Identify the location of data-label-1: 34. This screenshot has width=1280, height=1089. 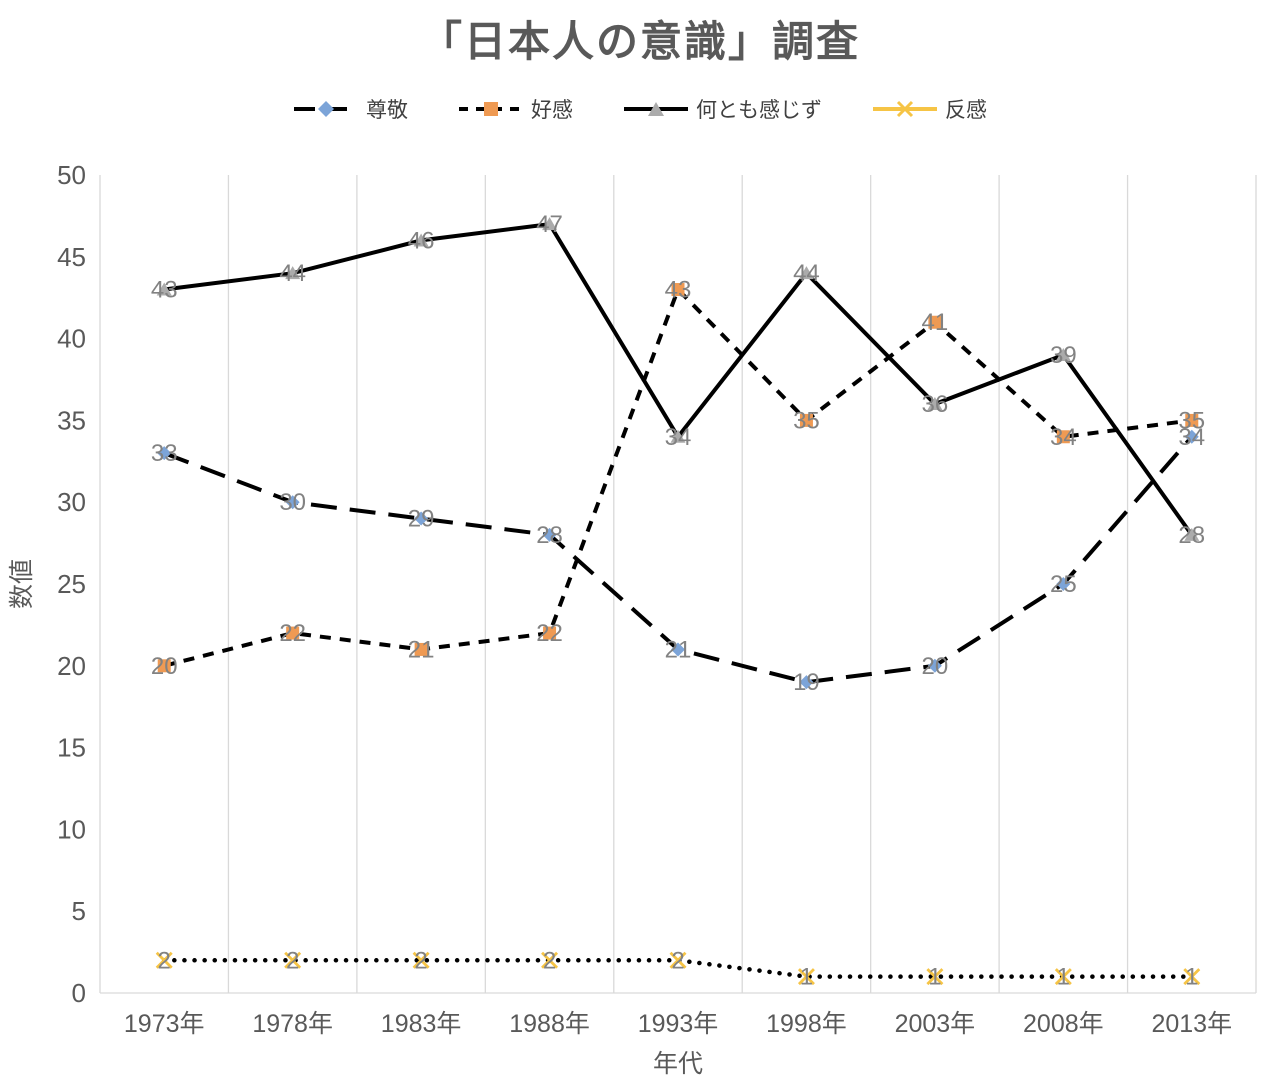
(1063, 437).